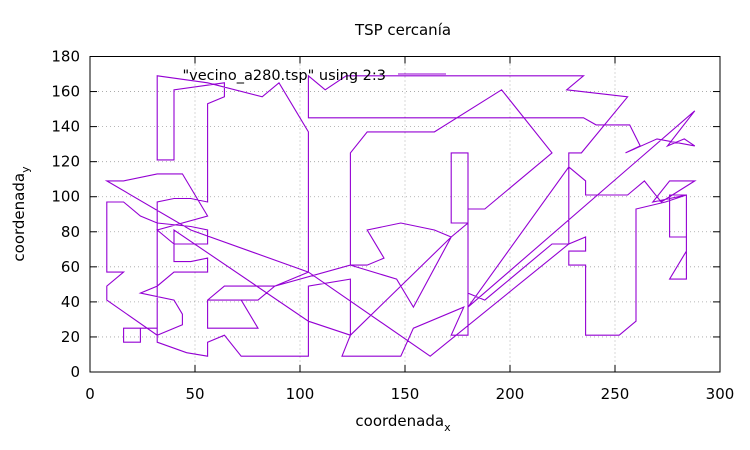 Image resolution: width=750 pixels, height=450 pixels. Describe the element at coordinates (70, 302) in the screenshot. I see `y-tick-label: 40` at that location.